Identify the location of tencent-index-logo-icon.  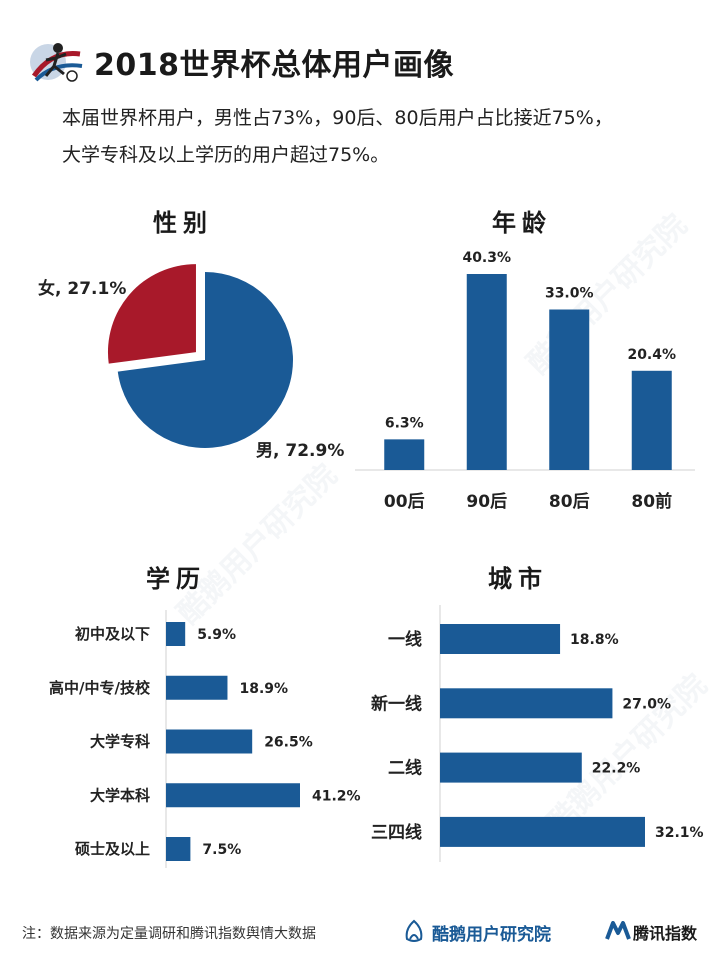
(618, 930).